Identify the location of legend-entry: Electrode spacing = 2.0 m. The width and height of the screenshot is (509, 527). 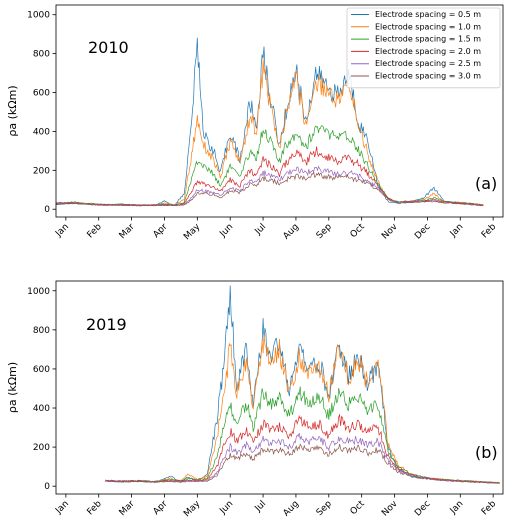
(428, 51).